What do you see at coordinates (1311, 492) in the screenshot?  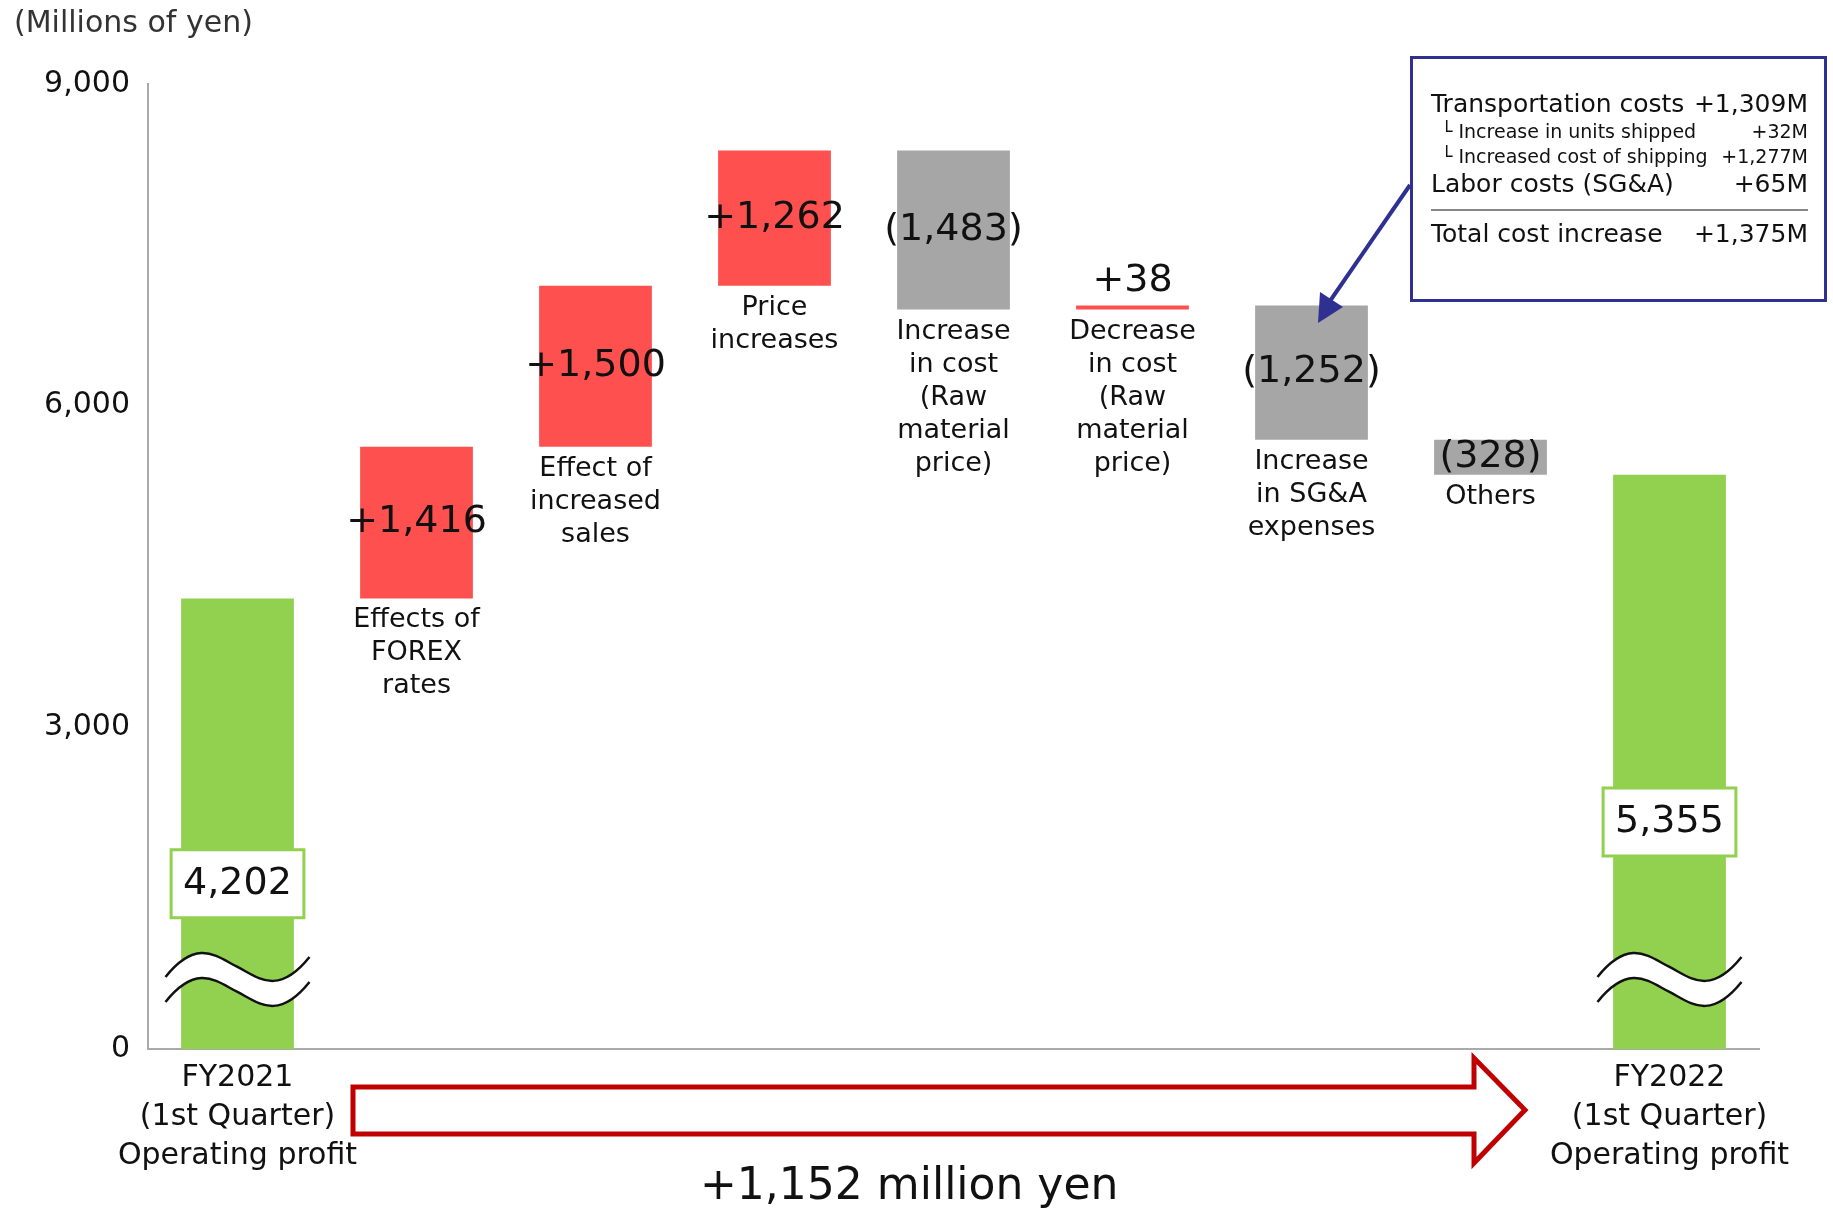 I see `x-tick-label: Increase in SG&A expenses` at bounding box center [1311, 492].